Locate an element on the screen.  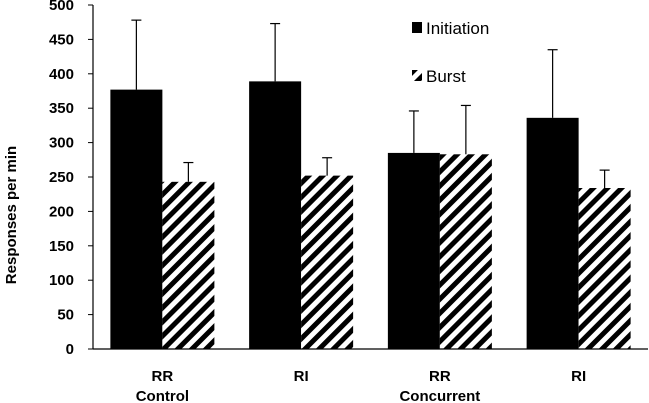
y-tick-label-300: 300 is located at coordinates (61, 143).